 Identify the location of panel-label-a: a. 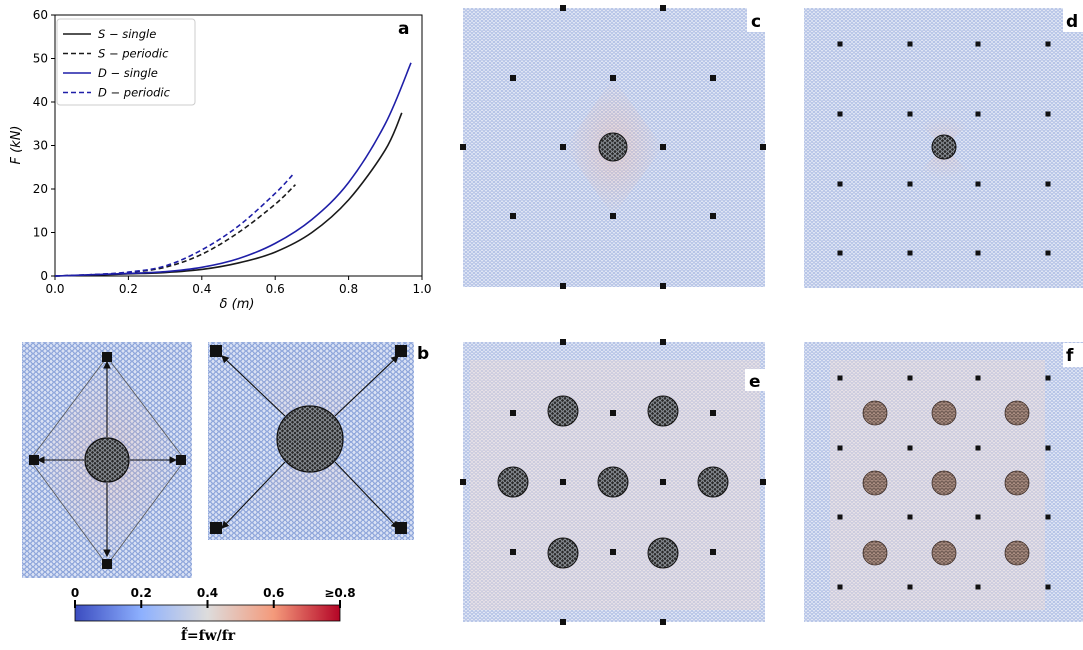
(403, 29).